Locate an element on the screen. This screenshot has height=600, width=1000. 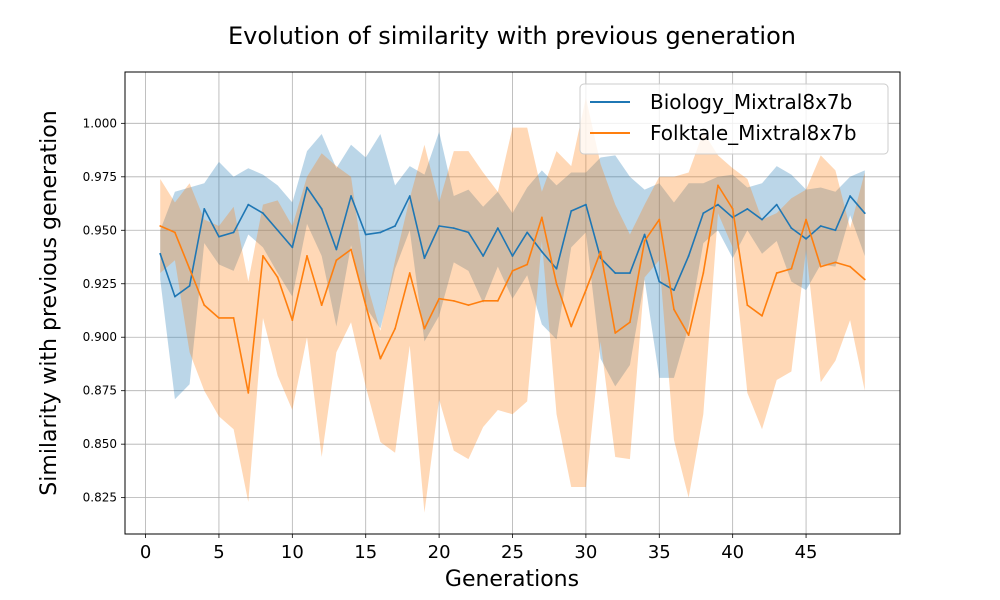
y-tick-label: 0.900 is located at coordinates (100, 337).